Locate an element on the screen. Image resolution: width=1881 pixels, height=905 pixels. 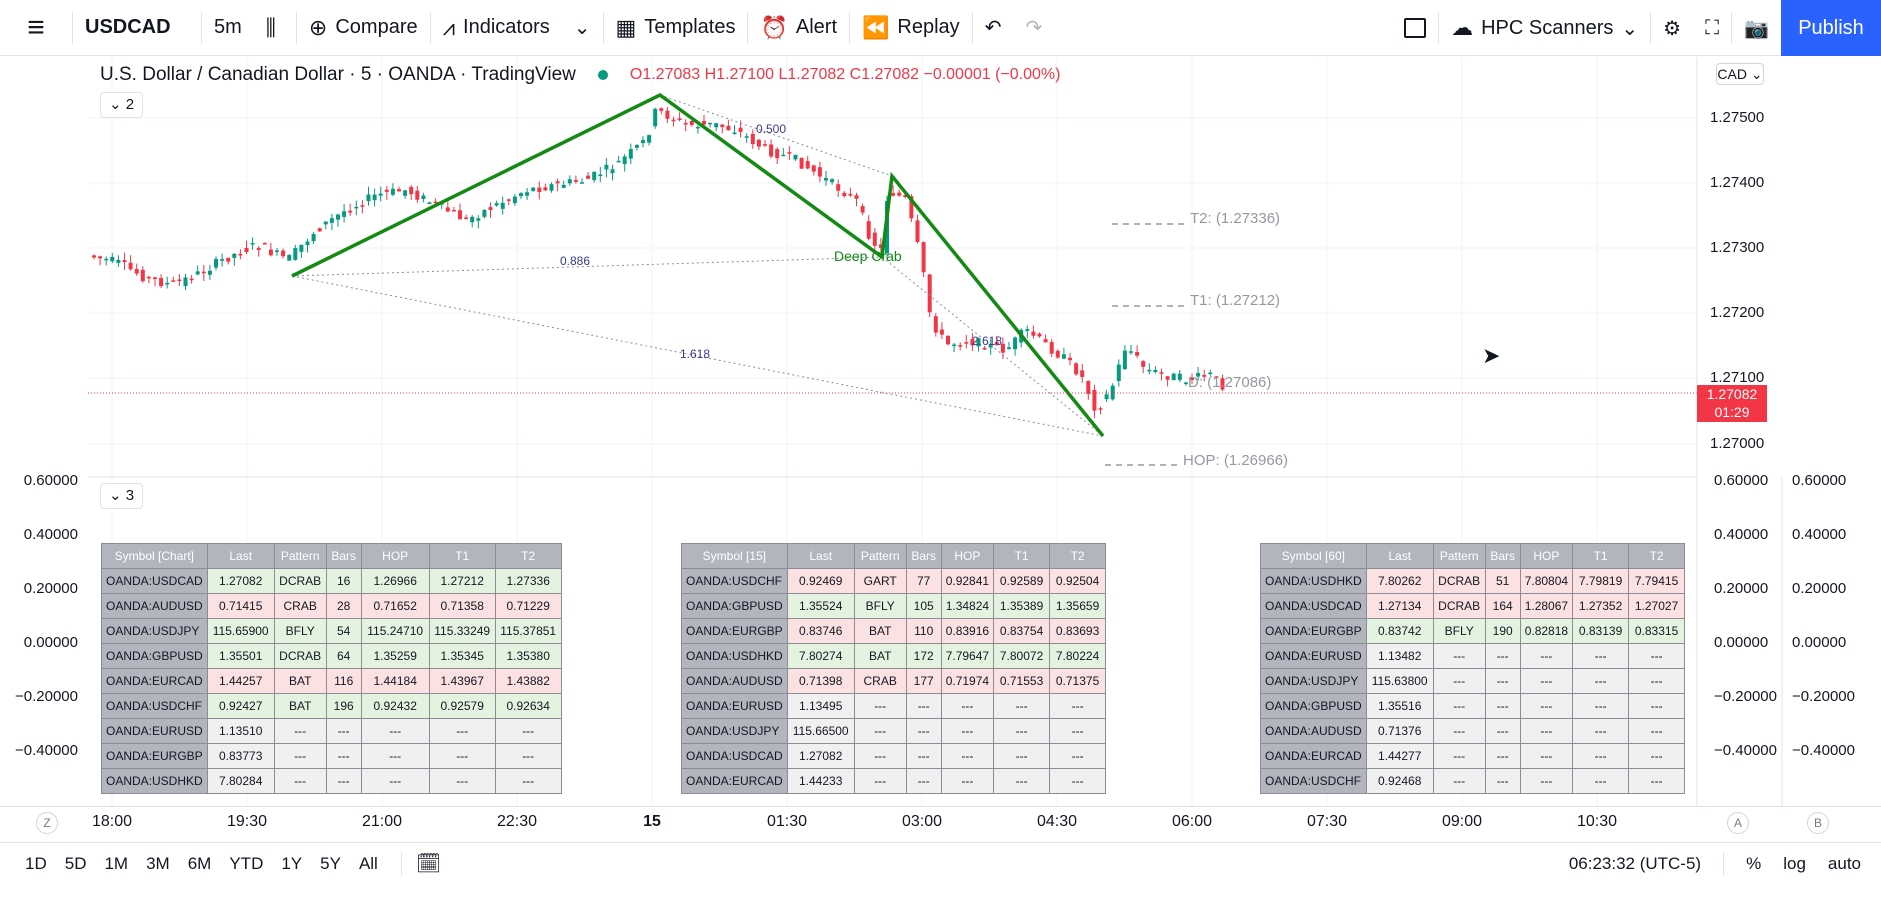
timezone-button: Z is located at coordinates (47, 823).